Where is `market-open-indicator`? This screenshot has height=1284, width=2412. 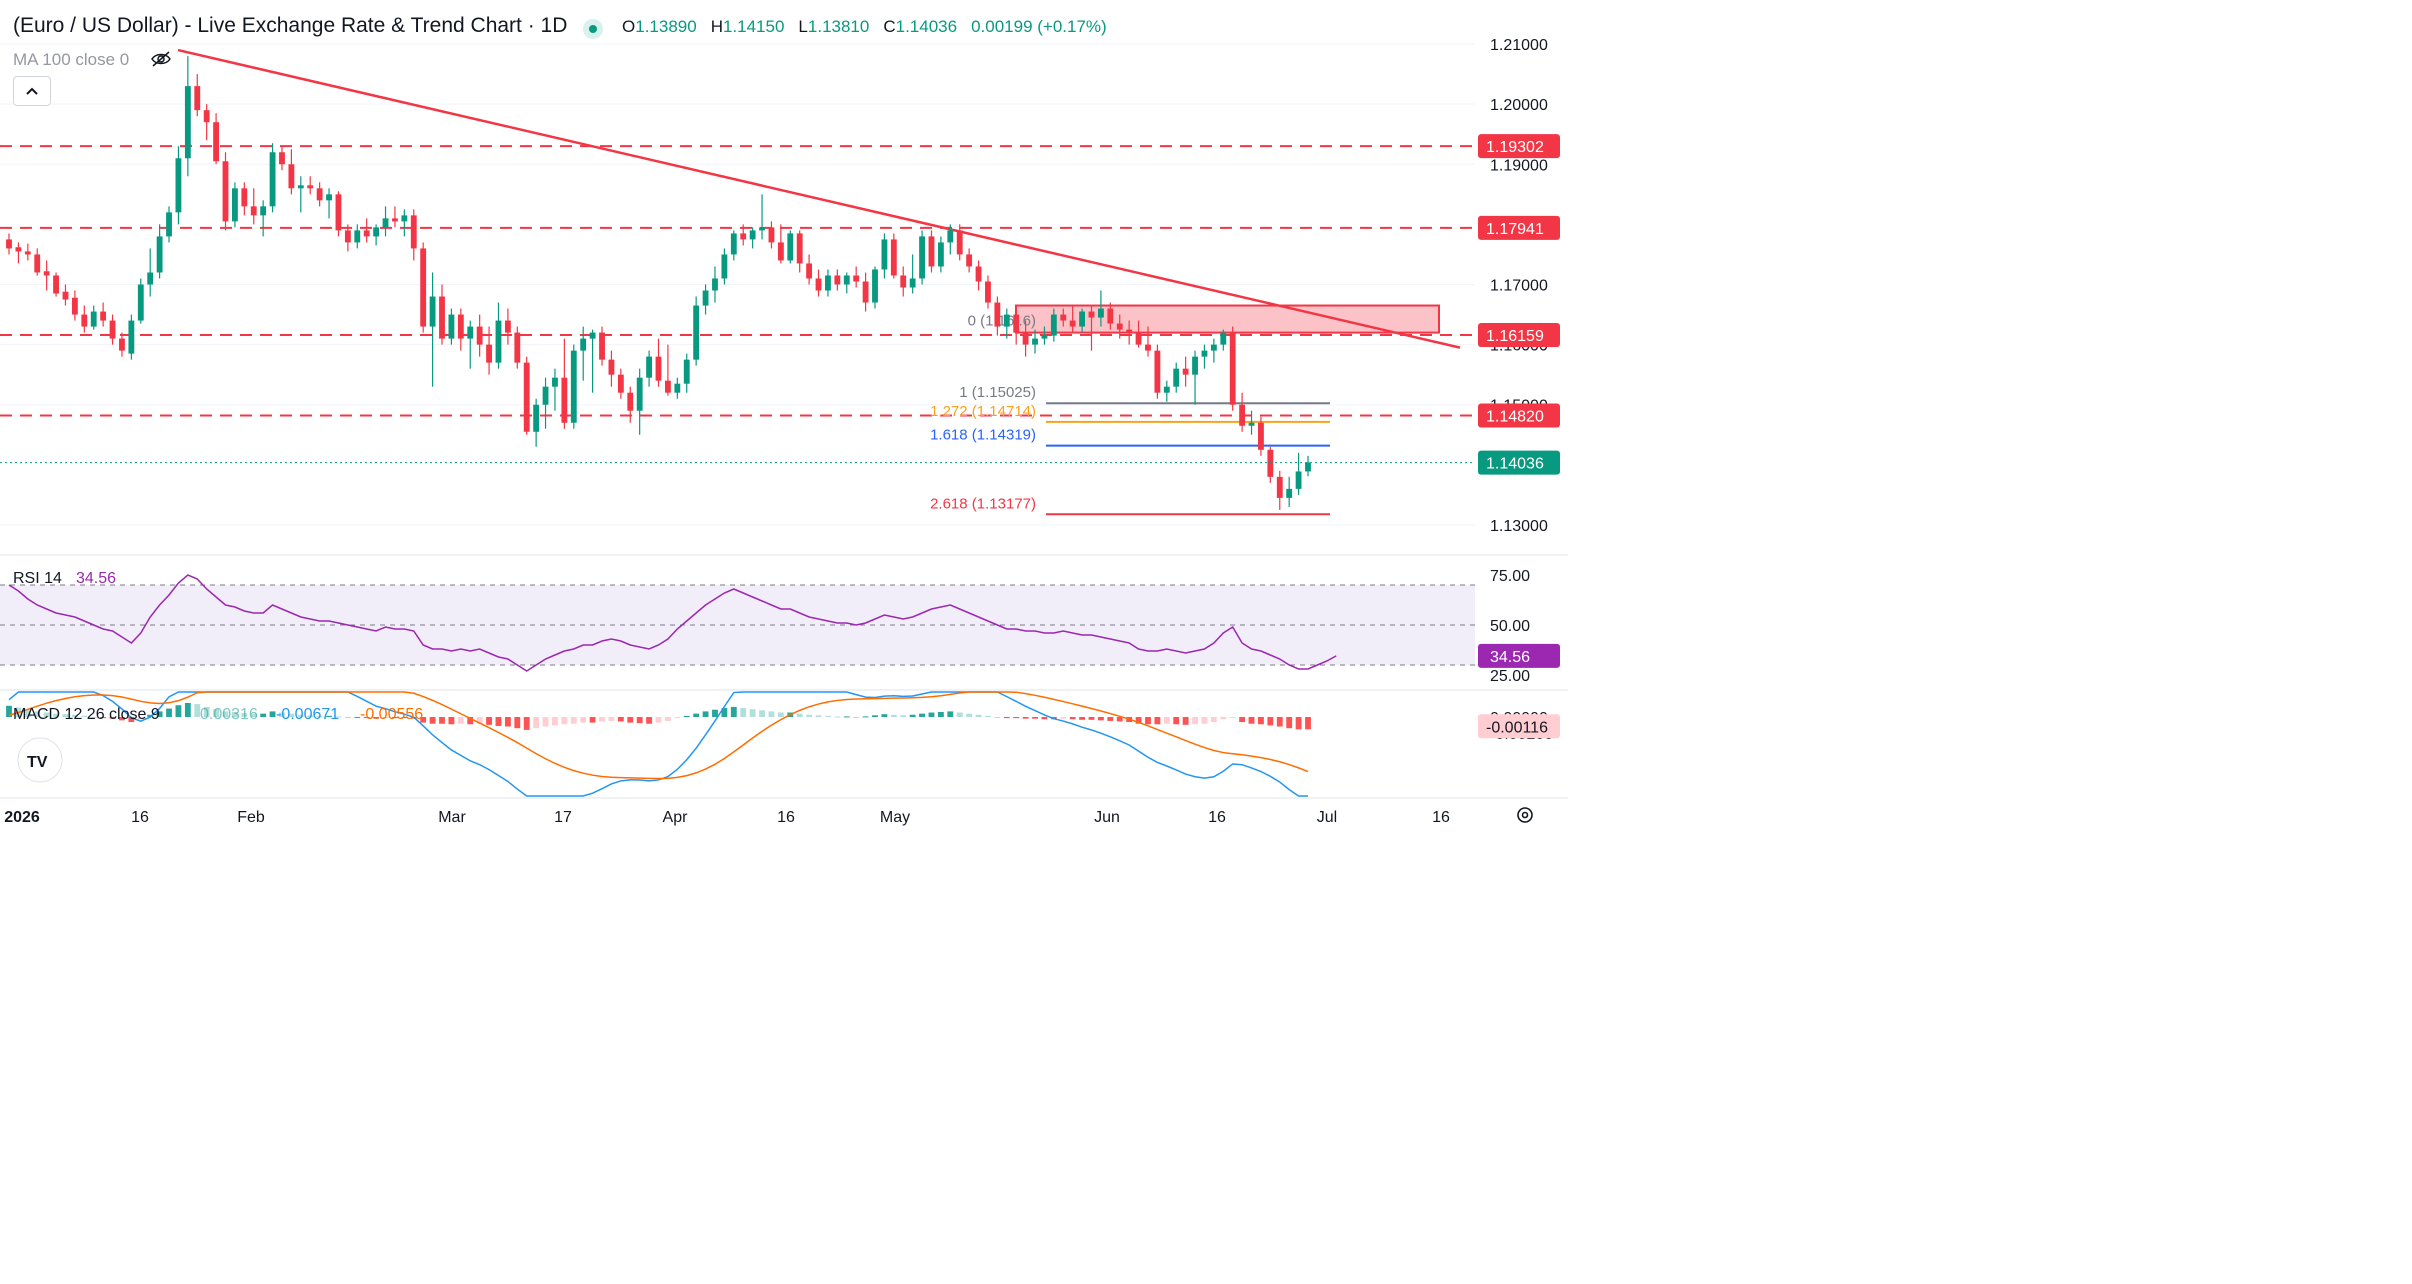 market-open-indicator is located at coordinates (593, 29).